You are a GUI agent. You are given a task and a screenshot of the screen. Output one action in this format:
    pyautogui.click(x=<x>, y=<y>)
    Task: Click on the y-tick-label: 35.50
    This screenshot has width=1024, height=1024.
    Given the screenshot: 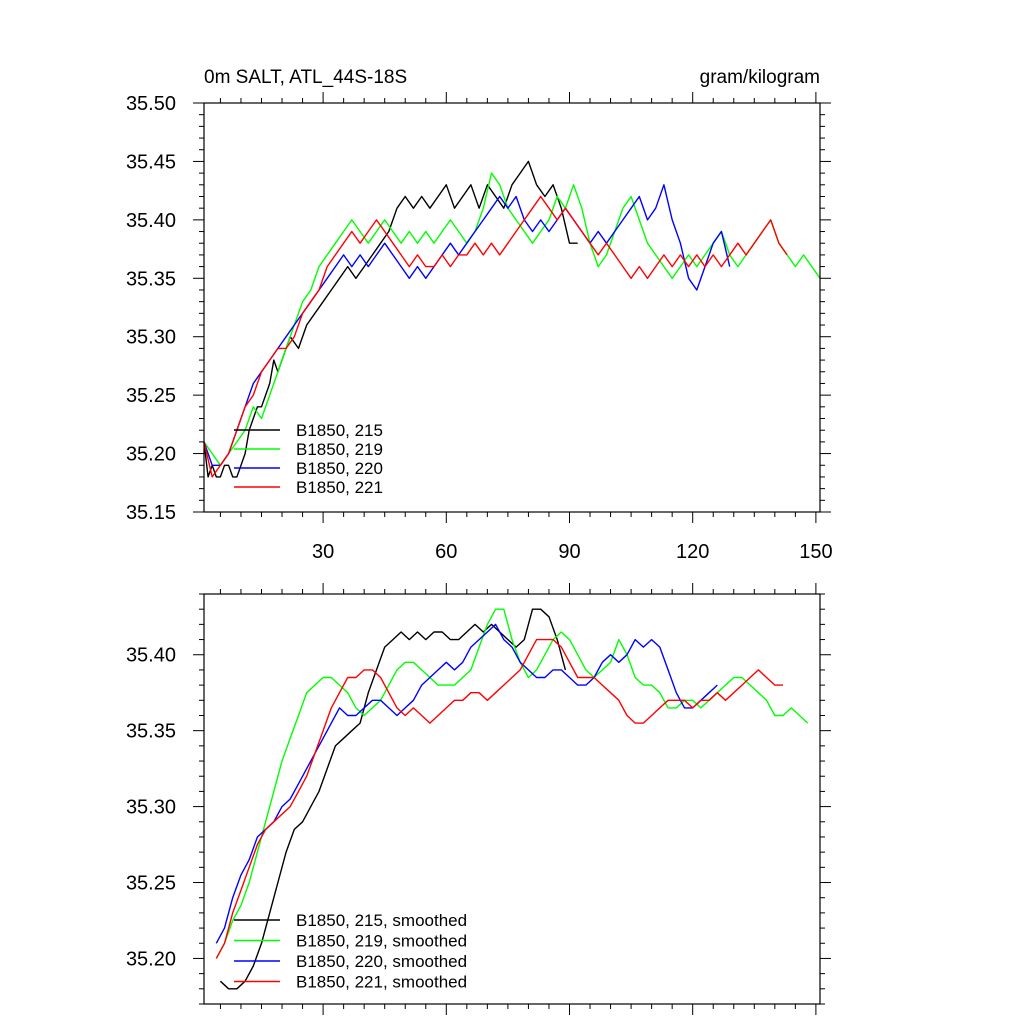 What is the action you would take?
    pyautogui.click(x=151, y=104)
    